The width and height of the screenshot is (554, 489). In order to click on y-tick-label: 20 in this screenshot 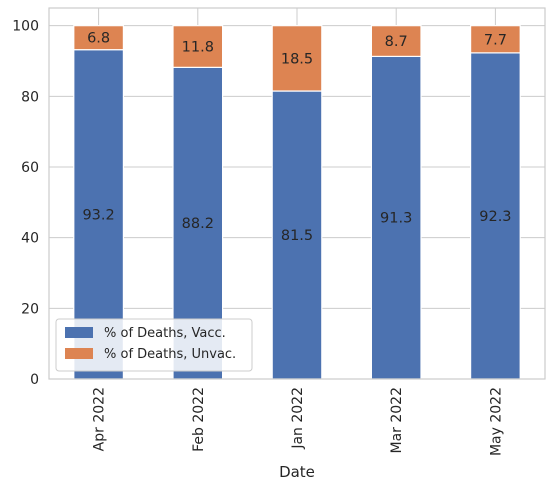, I will do `click(30, 309)`.